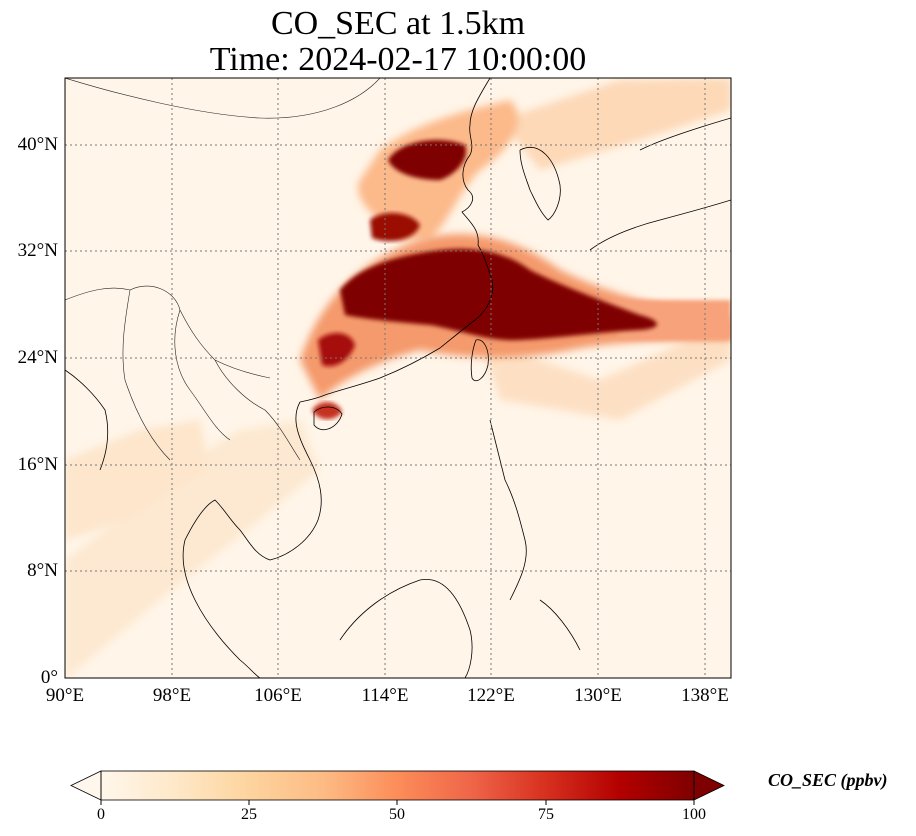  What do you see at coordinates (42, 570) in the screenshot?
I see `lat-tick-label: 8°N` at bounding box center [42, 570].